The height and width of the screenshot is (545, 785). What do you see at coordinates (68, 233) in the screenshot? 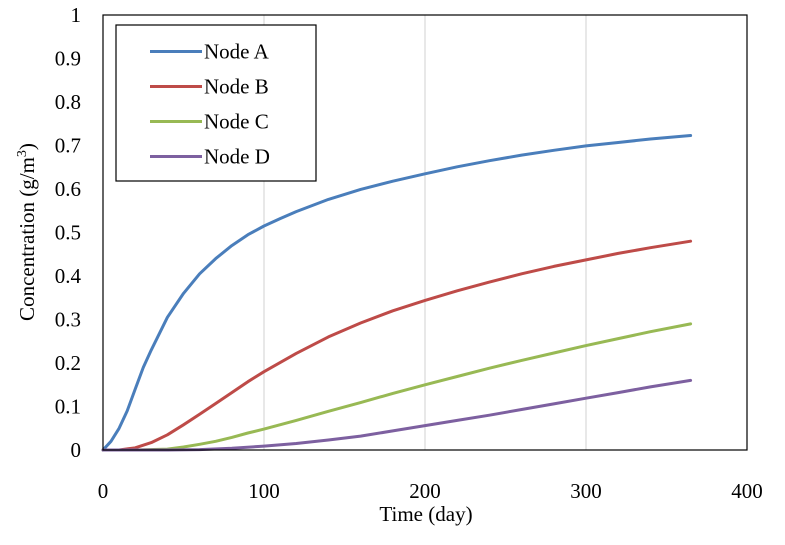
I see `y-tick-label-5: 0.5` at bounding box center [68, 233].